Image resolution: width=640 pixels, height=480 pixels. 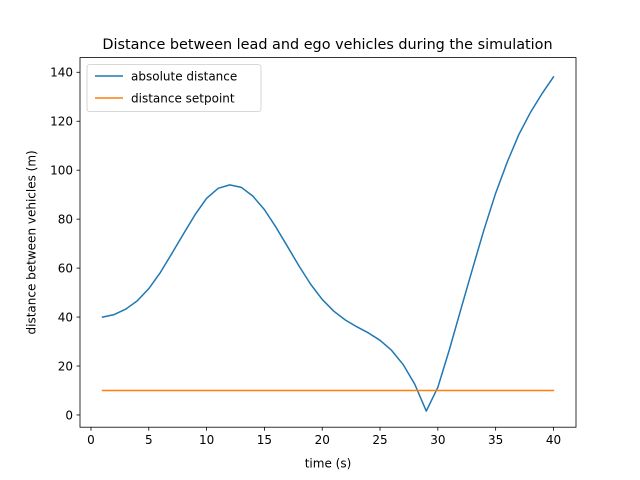 What do you see at coordinates (65, 366) in the screenshot?
I see `y-tick-label: 20` at bounding box center [65, 366].